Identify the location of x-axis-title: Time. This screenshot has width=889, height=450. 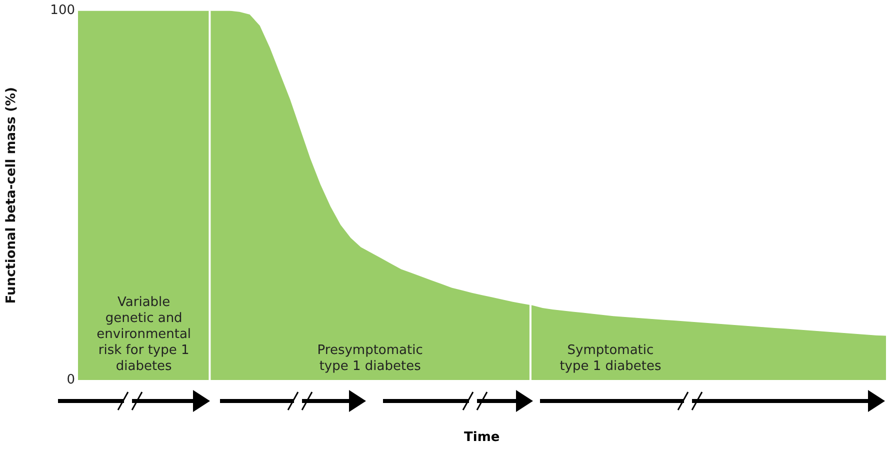
(482, 437).